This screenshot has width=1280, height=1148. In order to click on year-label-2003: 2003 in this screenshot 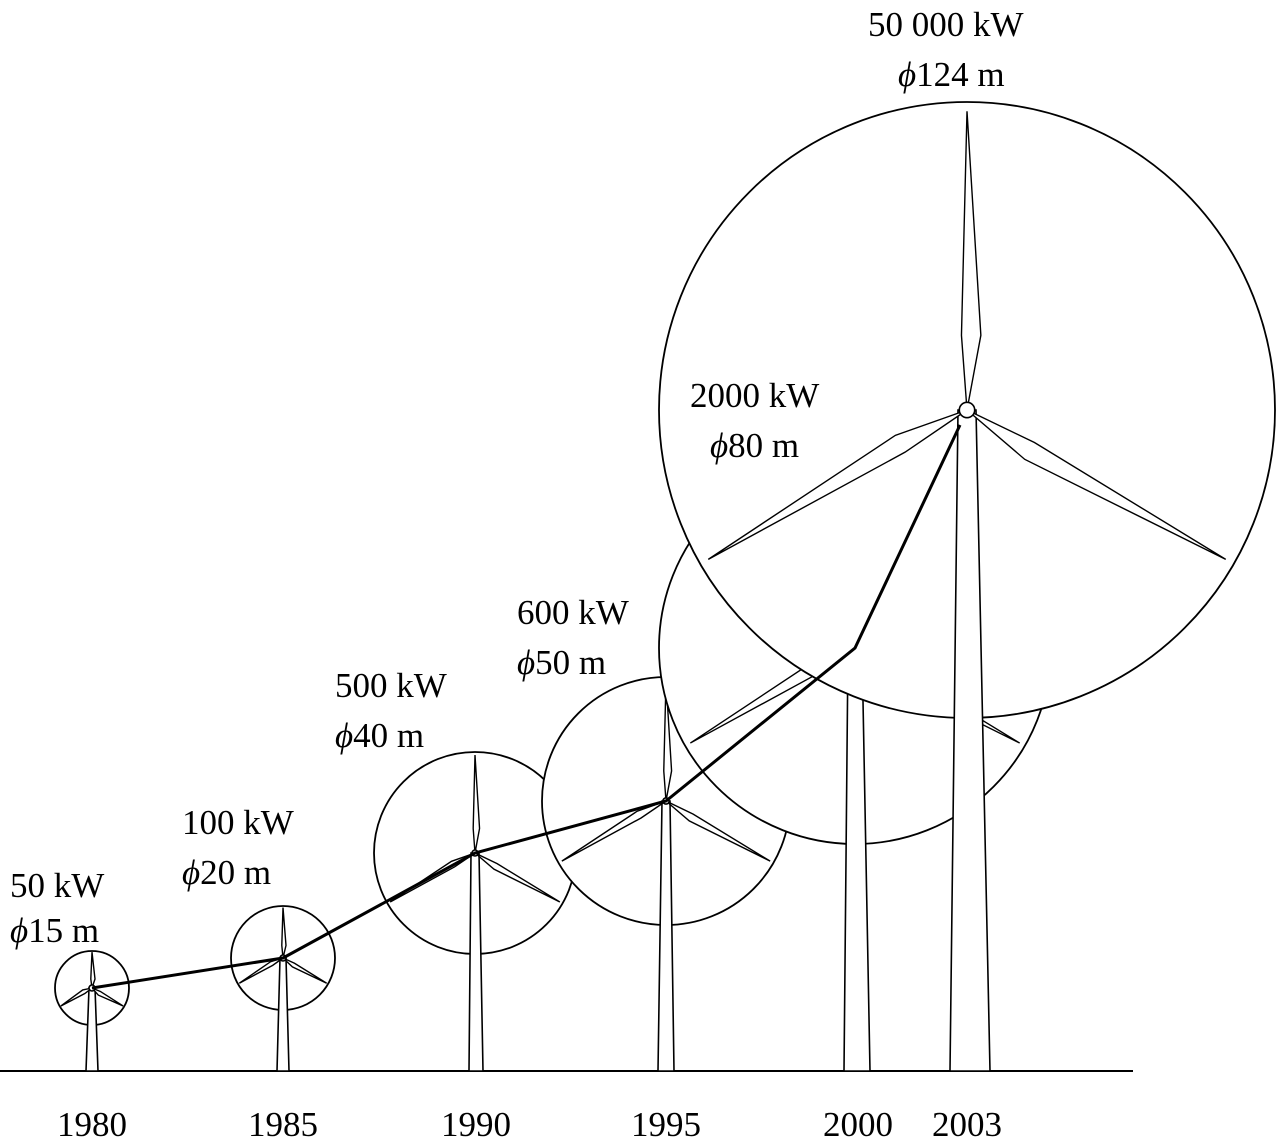, I will do `click(967, 1124)`.